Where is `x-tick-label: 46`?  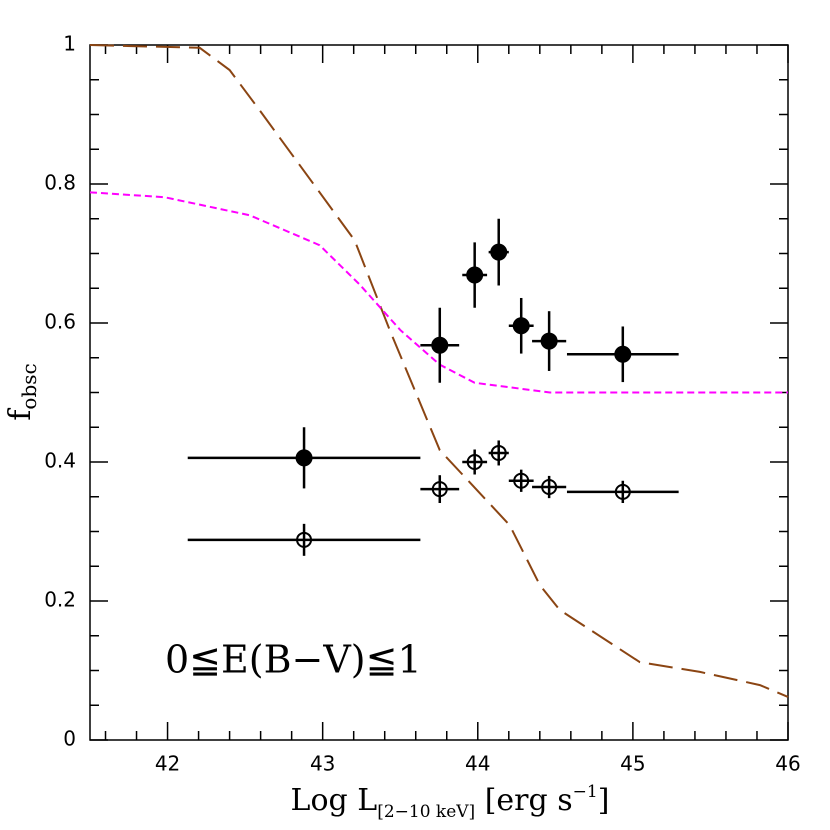
x-tick-label: 46 is located at coordinates (787, 764).